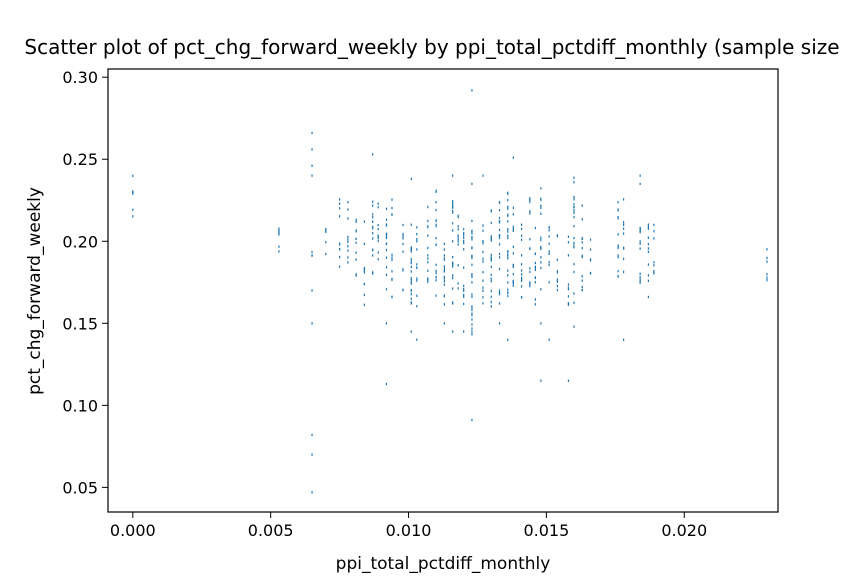 The image size is (864, 576). I want to click on x-tick-label: 0.005, so click(271, 530).